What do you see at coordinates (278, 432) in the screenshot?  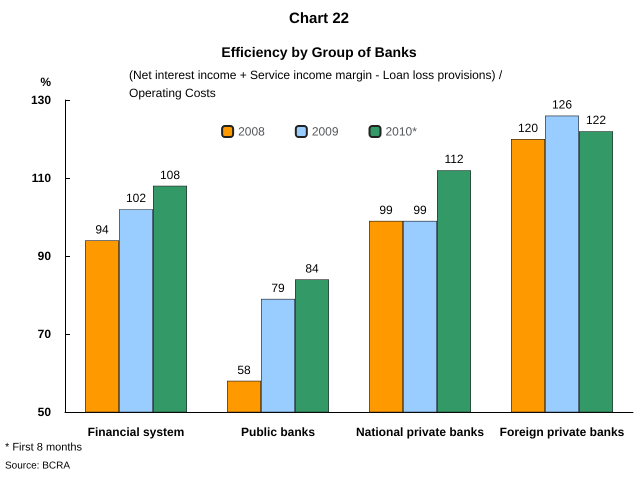 I see `x-tick-label: Public banks` at bounding box center [278, 432].